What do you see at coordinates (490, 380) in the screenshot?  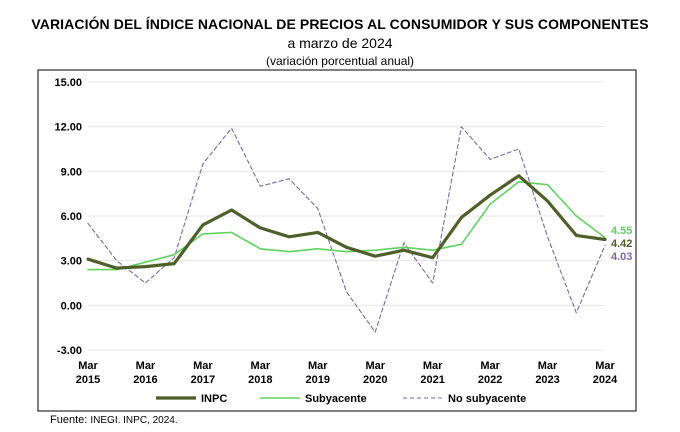 I see `x-tick-label-year: 2022` at bounding box center [490, 380].